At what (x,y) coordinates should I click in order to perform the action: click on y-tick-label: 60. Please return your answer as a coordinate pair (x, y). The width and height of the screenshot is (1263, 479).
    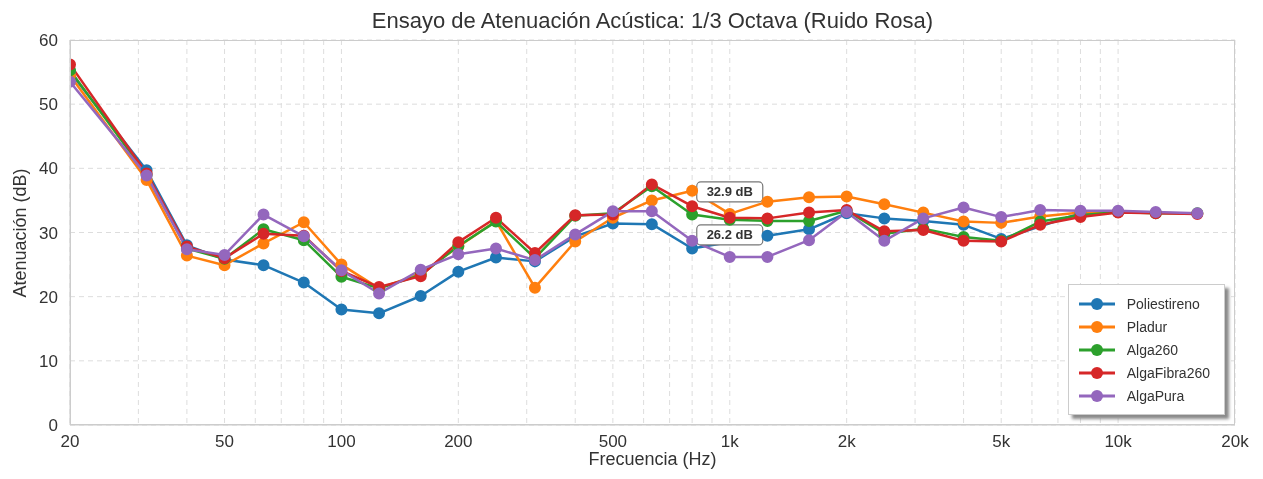
    Looking at the image, I should click on (48, 41).